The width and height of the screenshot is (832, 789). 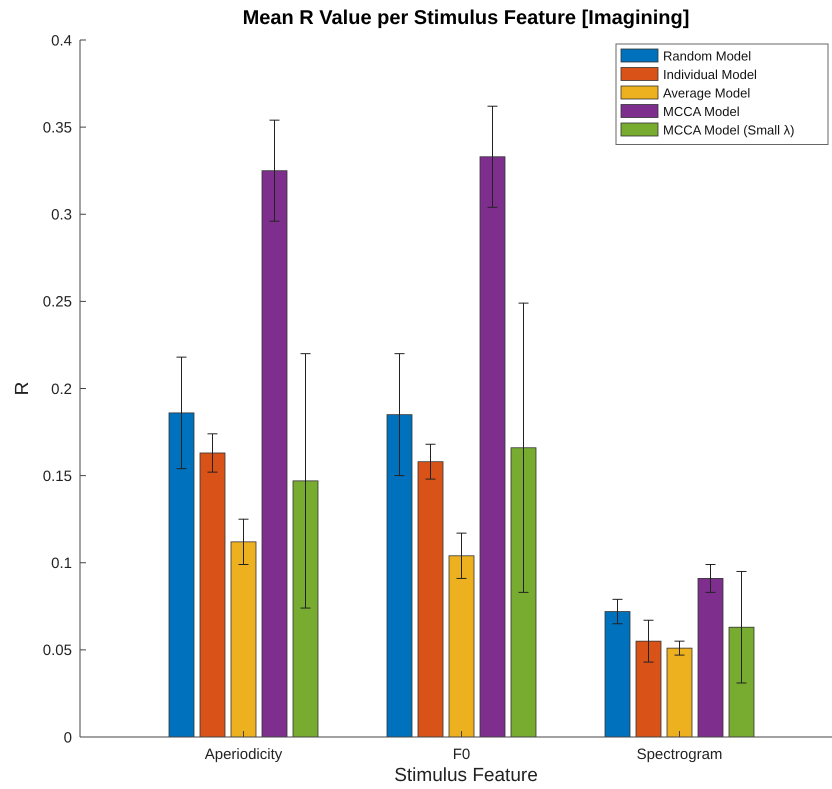 I want to click on legend-label: MCCA Model, so click(x=701, y=112).